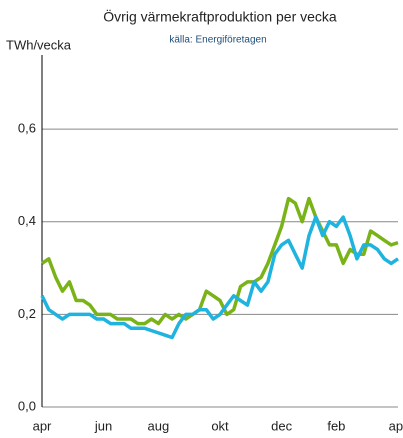 Image resolution: width=403 pixels, height=438 pixels. Describe the element at coordinates (281, 425) in the screenshot. I see `x-tick-label: dec` at that location.